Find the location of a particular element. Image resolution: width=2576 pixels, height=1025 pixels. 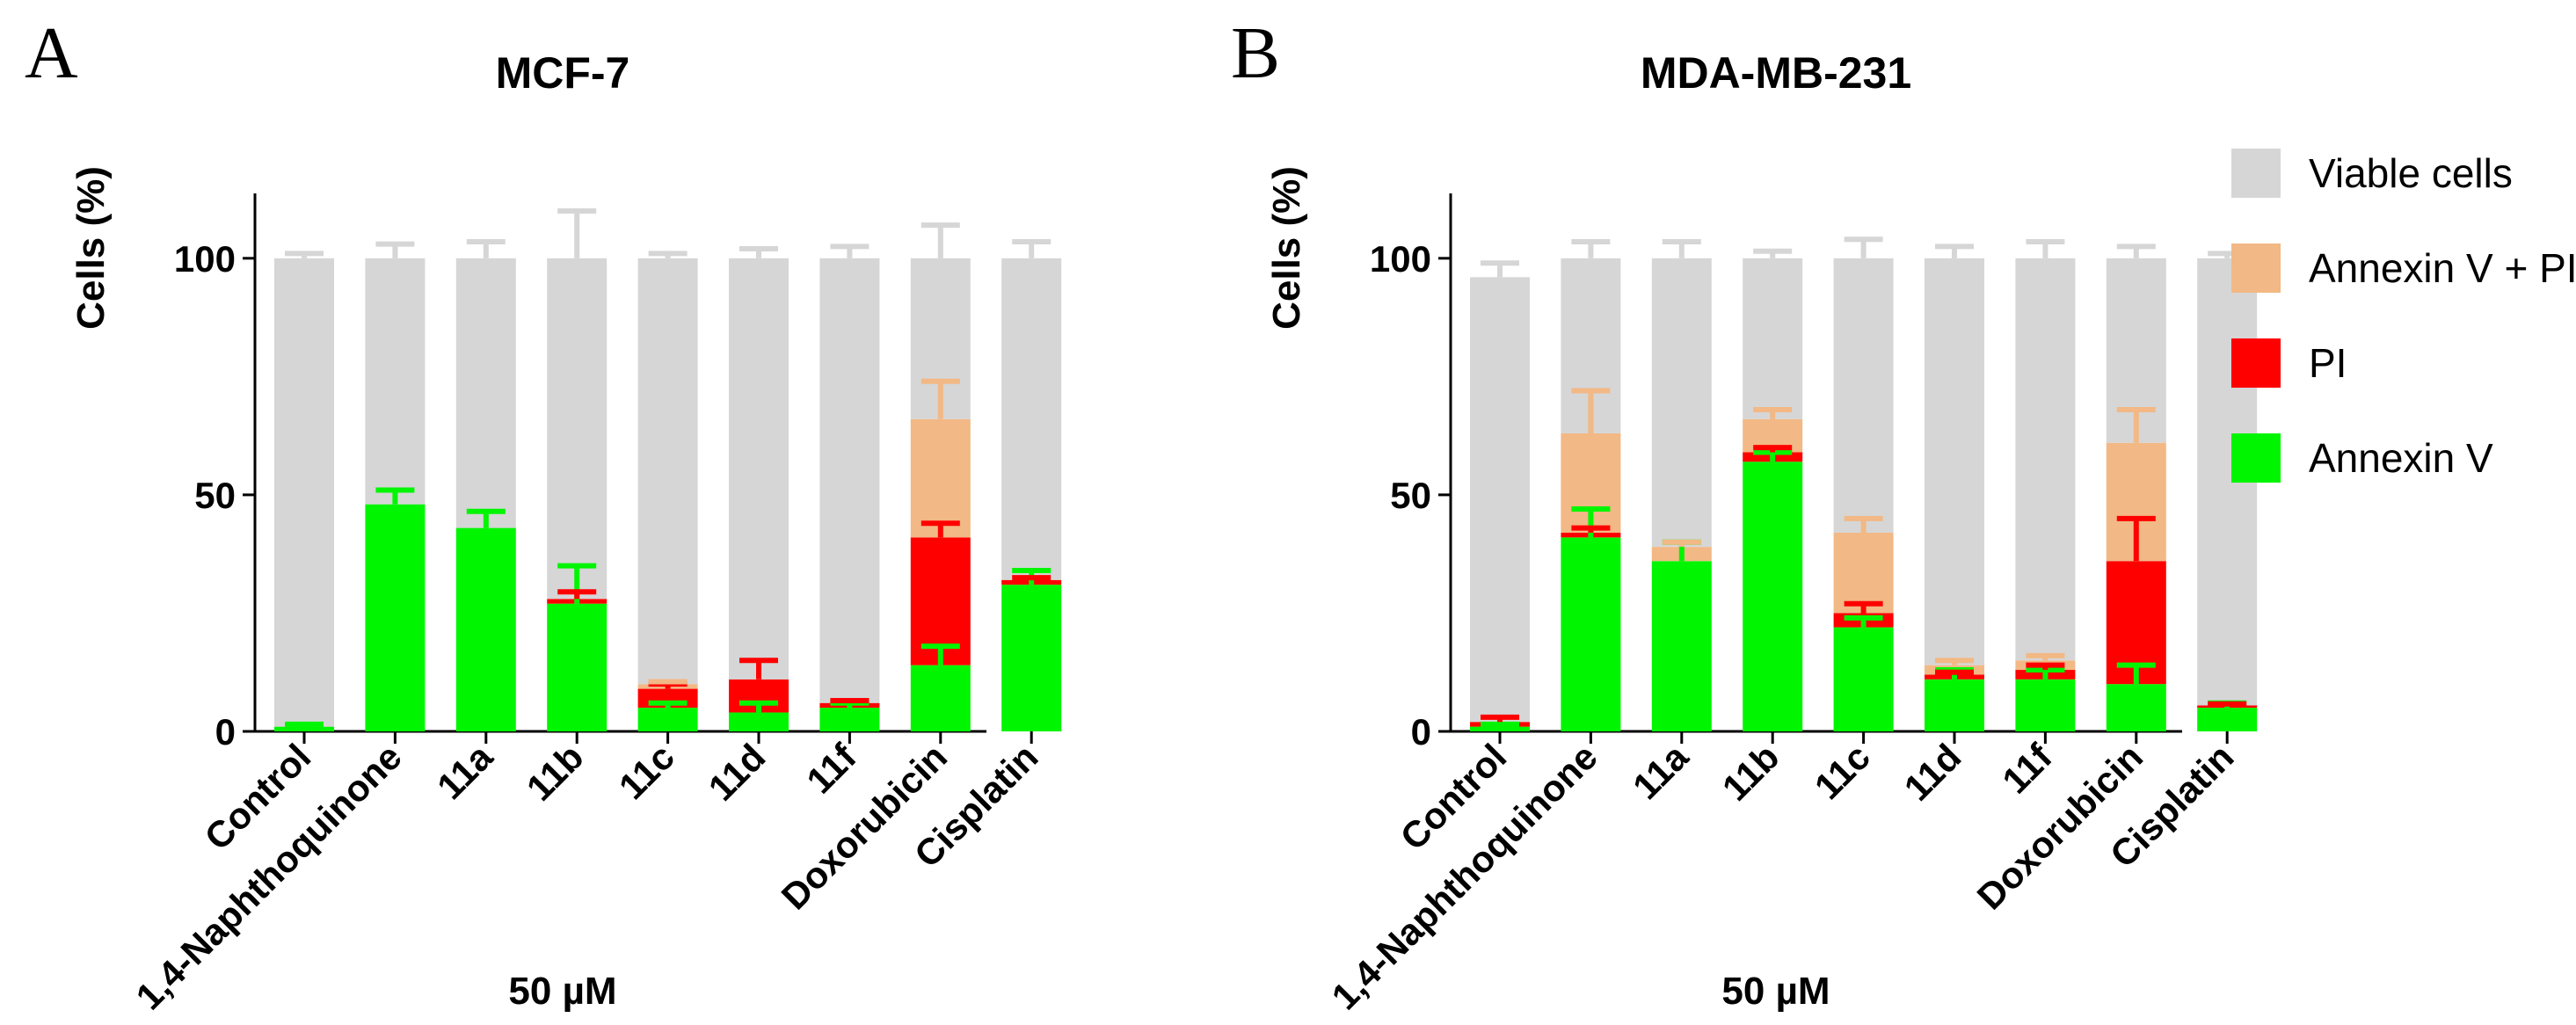

panel-b-y-tick-label-0: 0 is located at coordinates (1421, 731).